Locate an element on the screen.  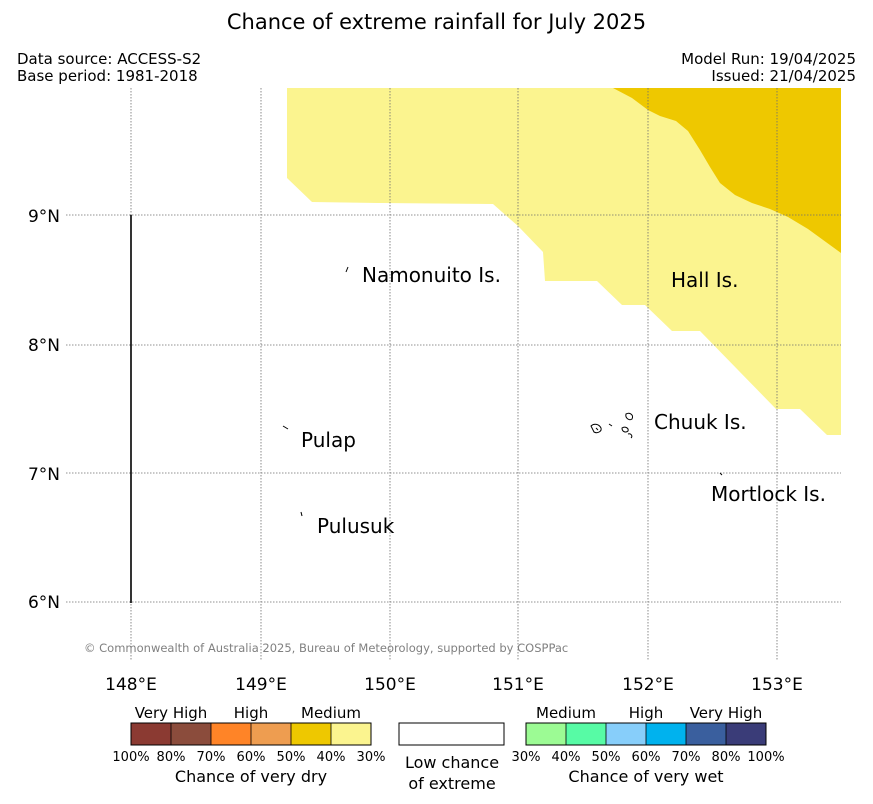
wet-pct-30: 30% is located at coordinates (526, 757).